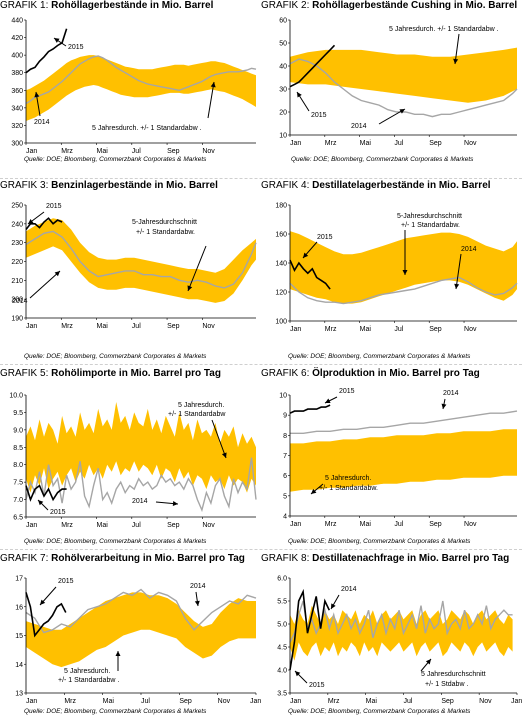  I want to click on y-tick-label: 9.0, so click(18, 430).